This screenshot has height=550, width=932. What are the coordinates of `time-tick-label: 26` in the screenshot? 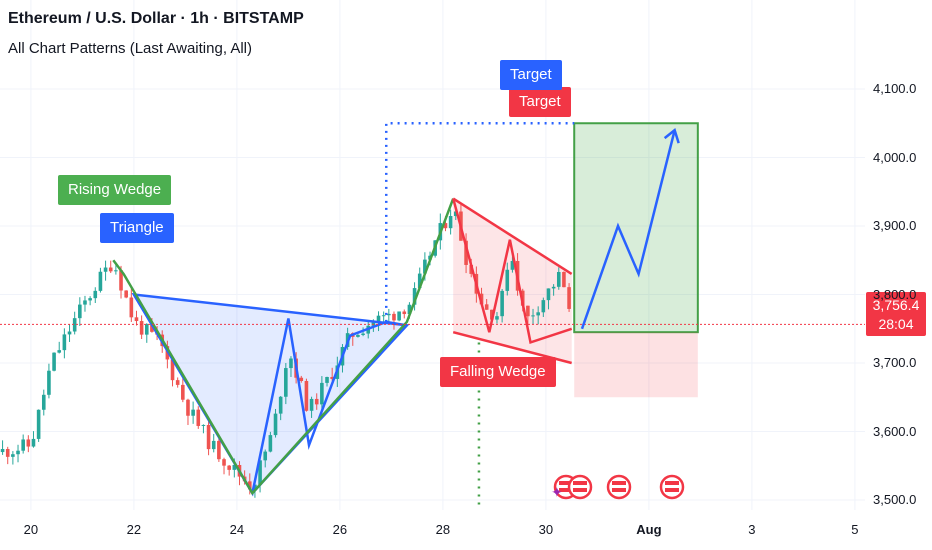 It's located at (340, 529).